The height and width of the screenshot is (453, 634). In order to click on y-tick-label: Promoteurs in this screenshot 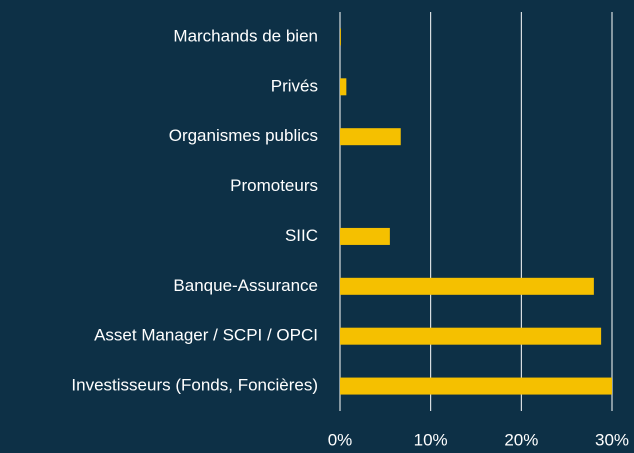, I will do `click(274, 185)`.